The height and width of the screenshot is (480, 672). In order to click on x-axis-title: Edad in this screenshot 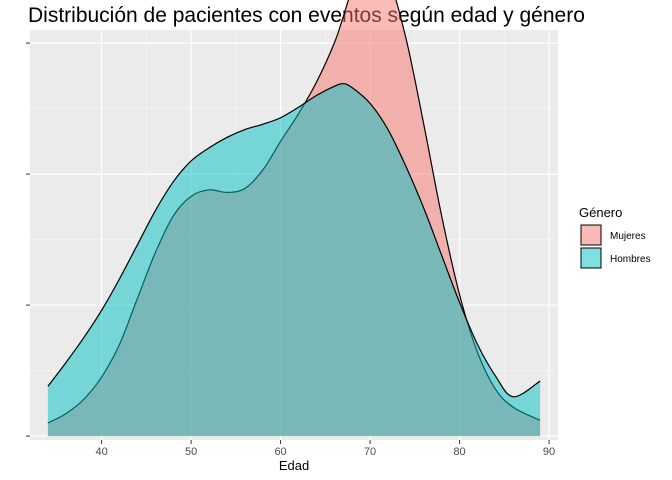, I will do `click(294, 465)`.